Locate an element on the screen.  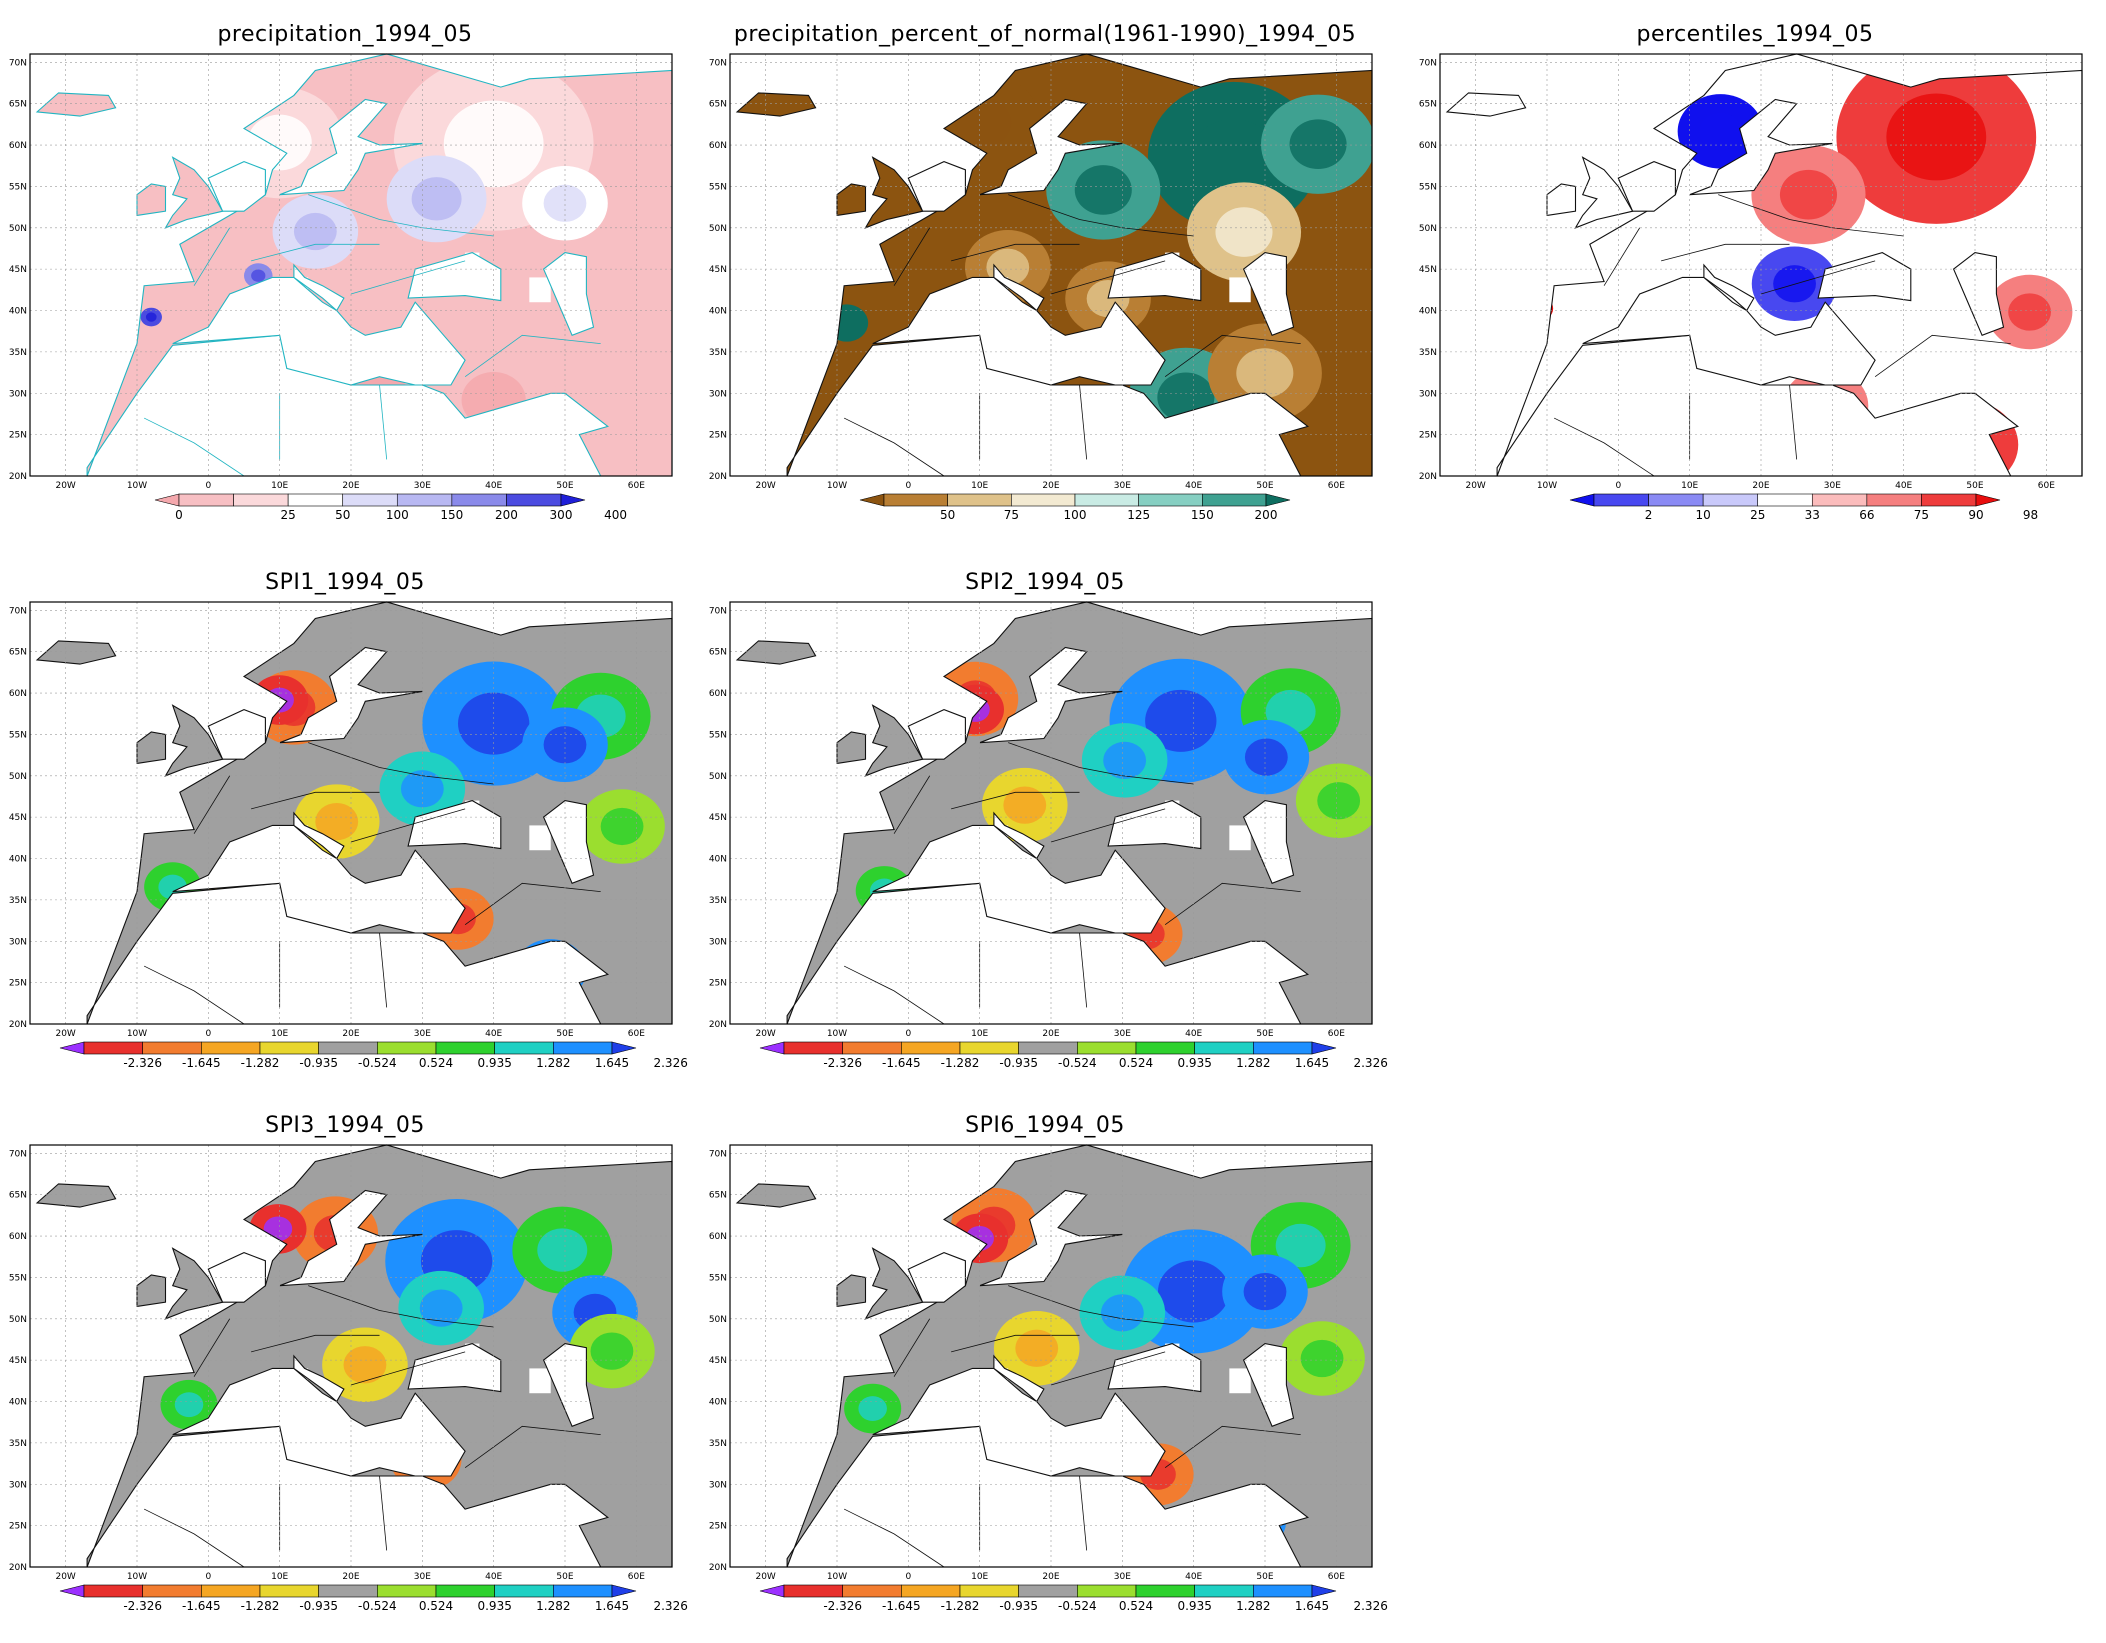
colorbar-label: 50 is located at coordinates (342, 515).